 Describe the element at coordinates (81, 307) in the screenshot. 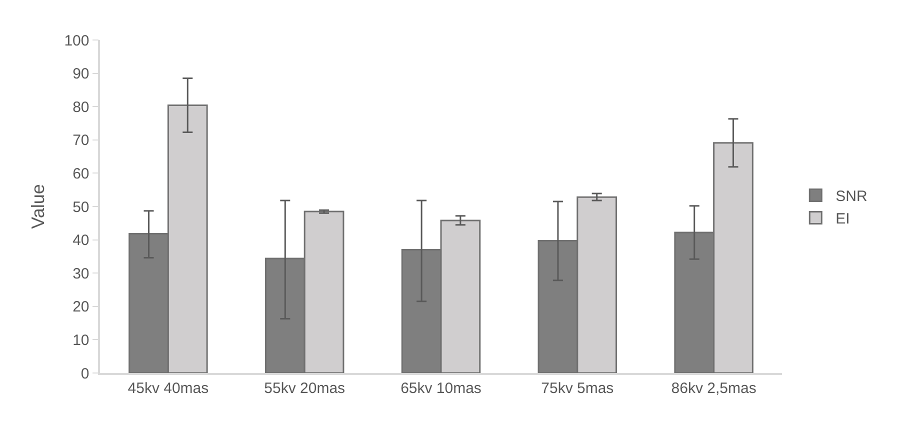

I see `y-tick-label: 20` at that location.